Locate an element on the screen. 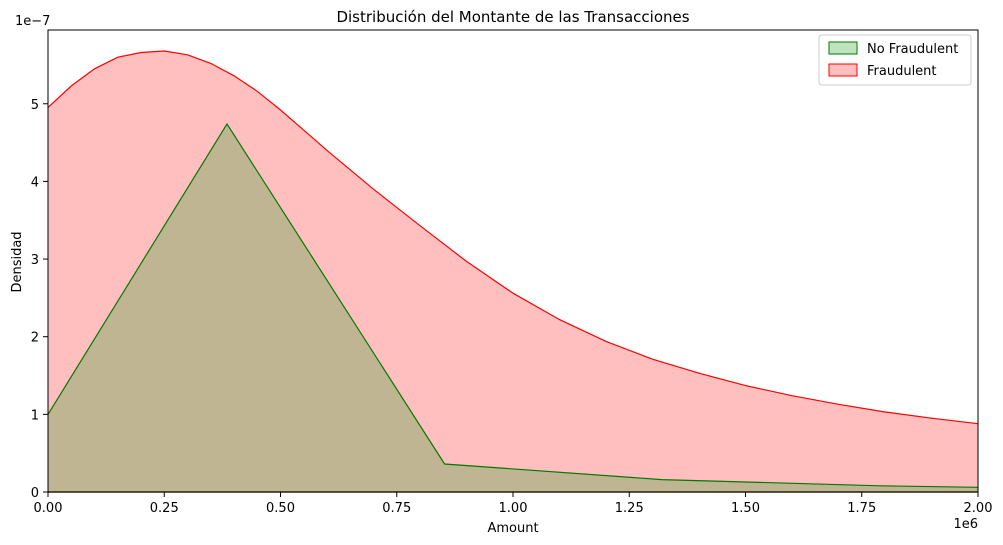  y-tick-label: 5 is located at coordinates (35, 105).